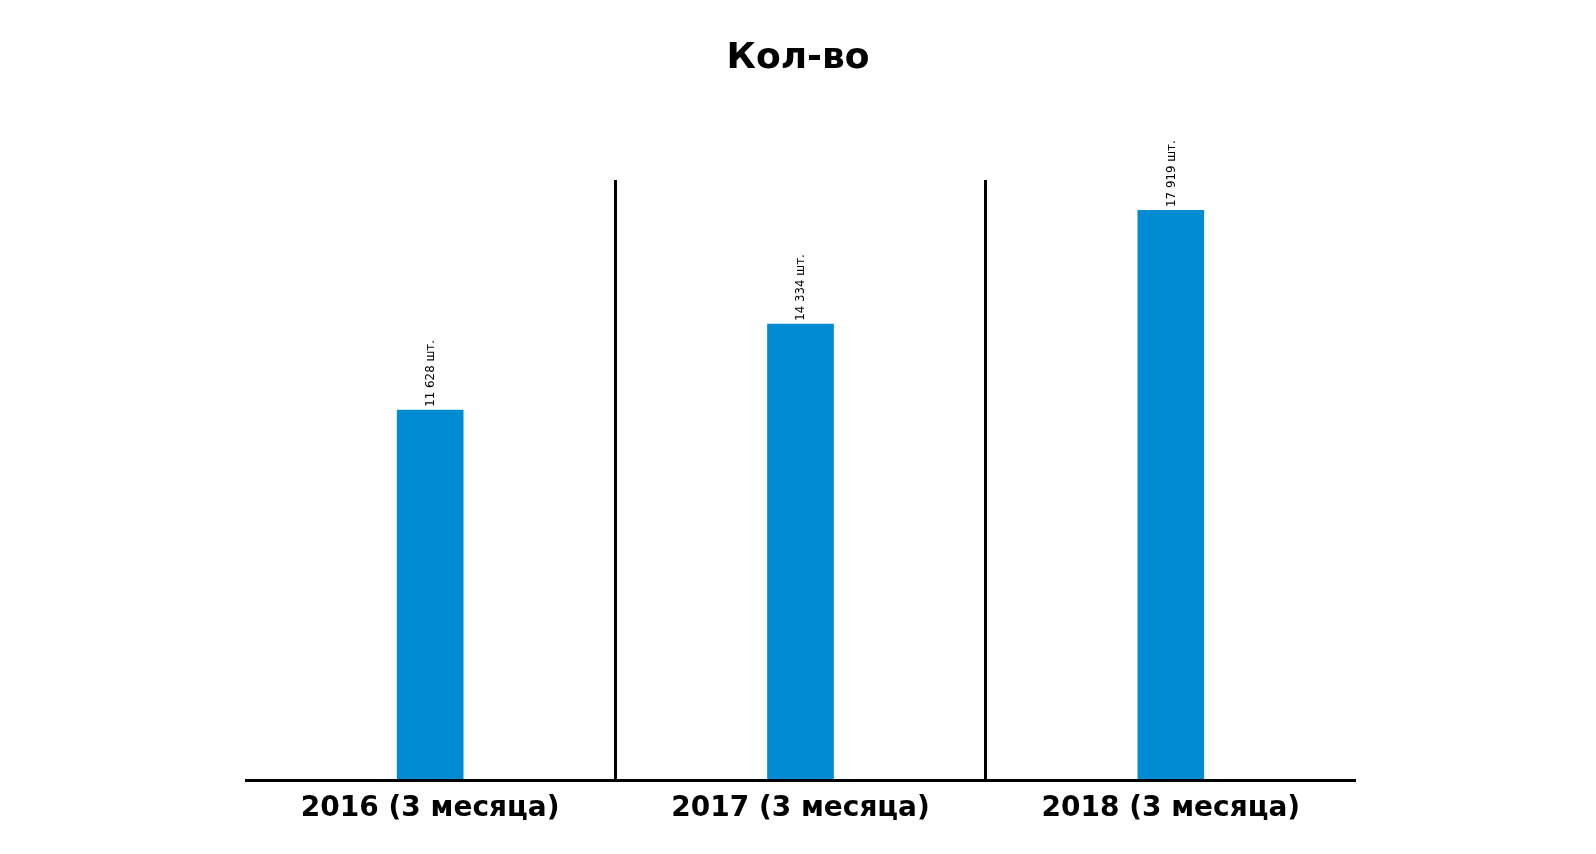 The width and height of the screenshot is (1596, 854). I want to click on chart-title: Кол-во, so click(798, 55).